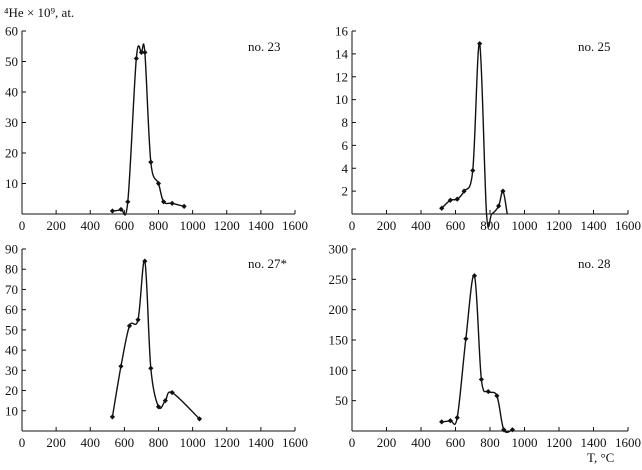  I want to click on y-tick-label: 200, so click(339, 309).